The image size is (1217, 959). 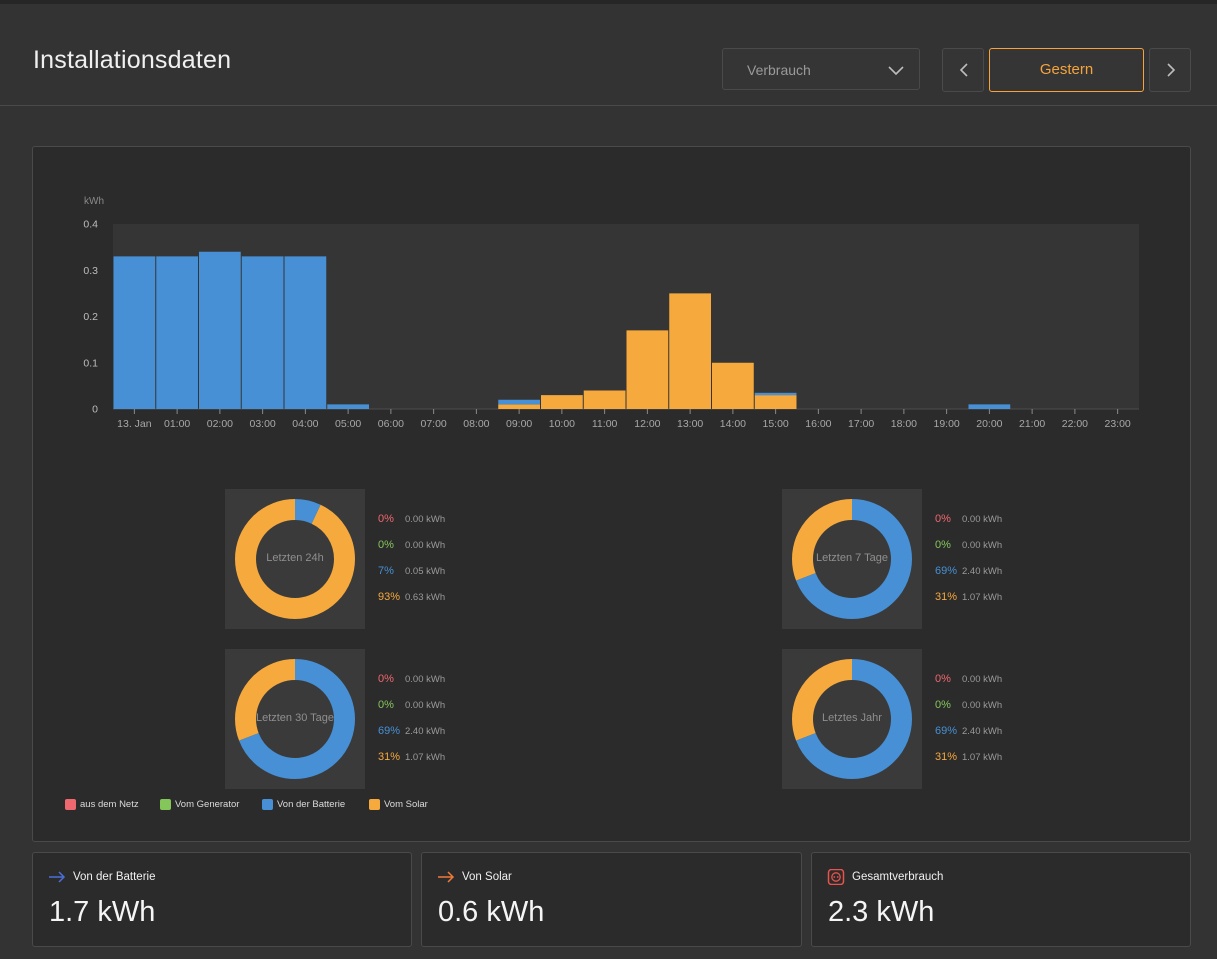 I want to click on x-tick-label: 23:00, so click(x=1117, y=424).